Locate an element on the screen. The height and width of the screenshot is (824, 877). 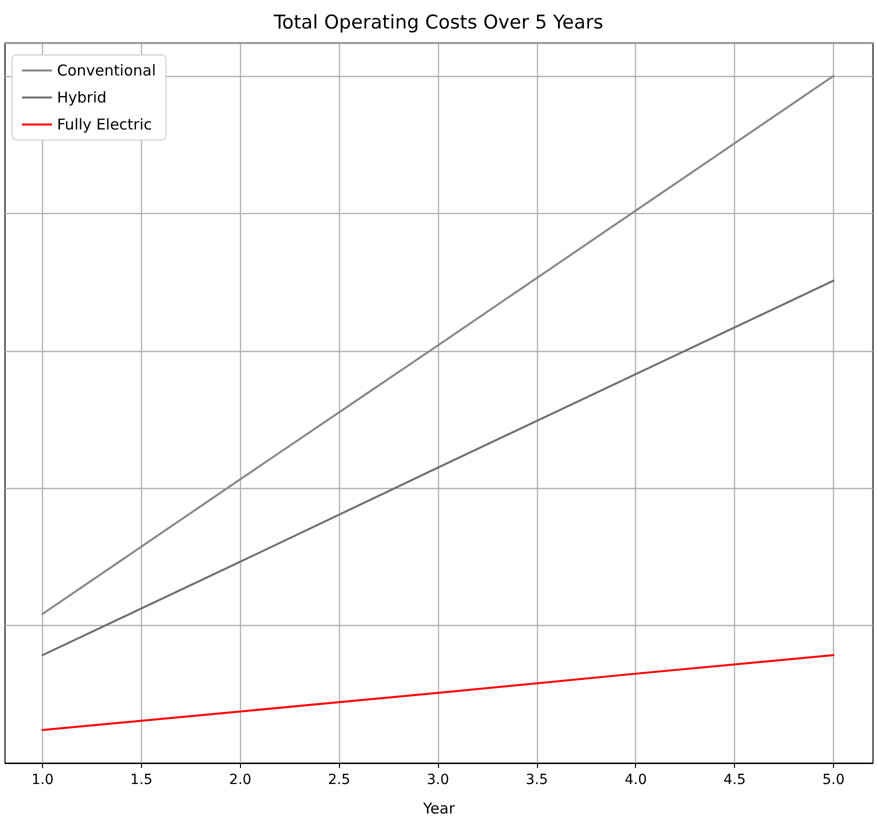
legend-label: Conventional is located at coordinates (106, 71).